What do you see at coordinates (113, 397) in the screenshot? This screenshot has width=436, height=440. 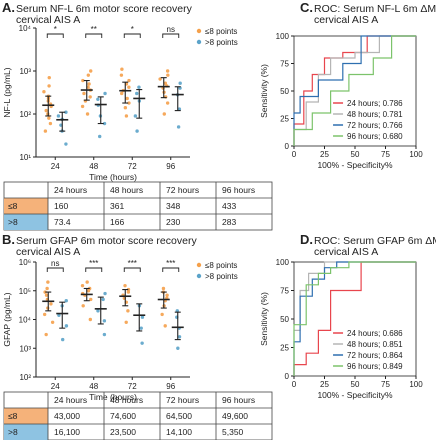 I see `x-axis-label: Time (hours)` at bounding box center [113, 397].